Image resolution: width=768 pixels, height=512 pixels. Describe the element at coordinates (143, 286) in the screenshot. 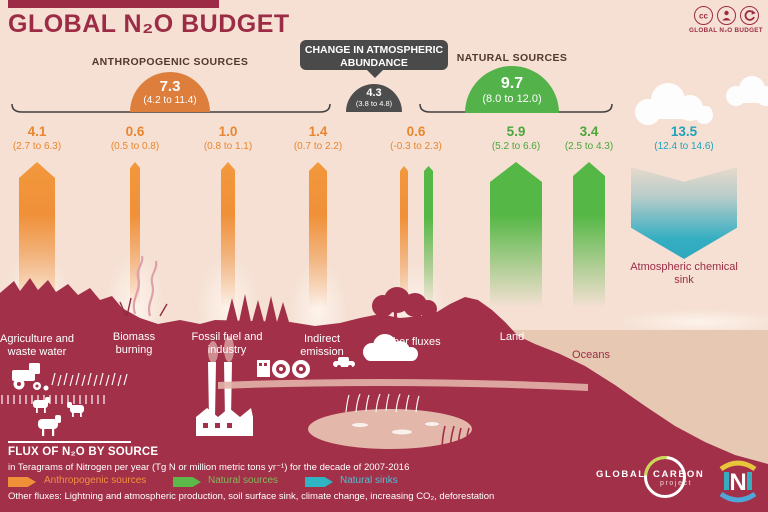

I see `fire-icon` at that location.